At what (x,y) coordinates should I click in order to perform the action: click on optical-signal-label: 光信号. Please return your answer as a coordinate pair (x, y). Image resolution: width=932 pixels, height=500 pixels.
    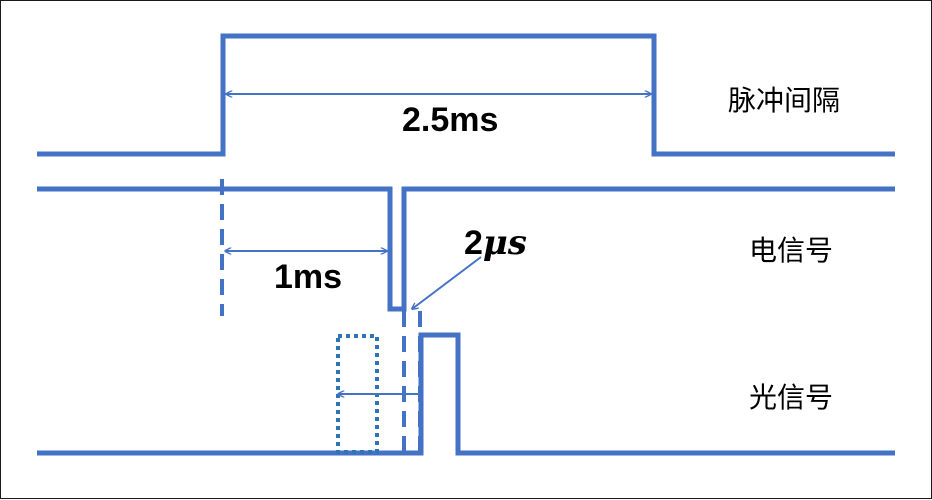
    Looking at the image, I should click on (791, 397).